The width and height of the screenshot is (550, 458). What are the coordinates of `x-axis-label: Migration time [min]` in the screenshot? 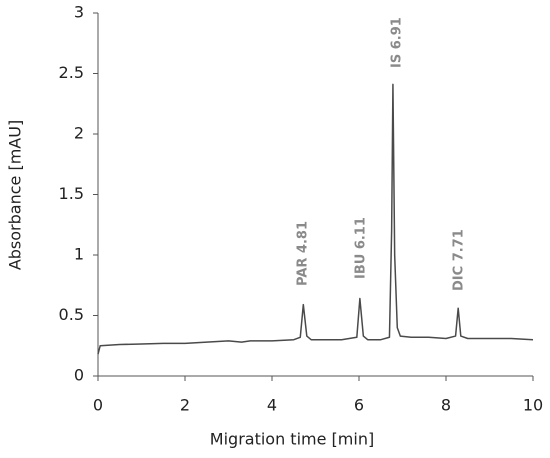 It's located at (292, 439).